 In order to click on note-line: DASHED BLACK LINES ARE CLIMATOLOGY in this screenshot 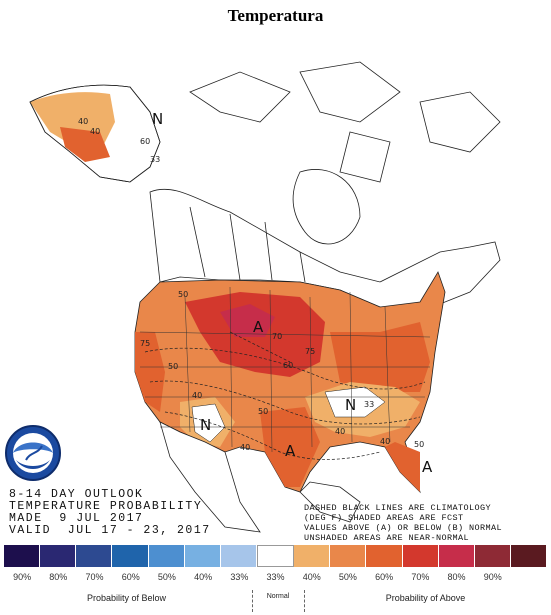, I will do `click(398, 508)`.